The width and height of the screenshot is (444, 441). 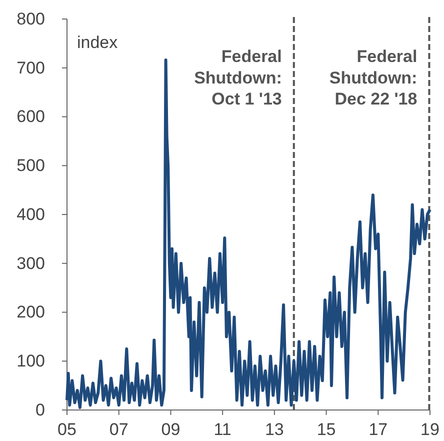 I want to click on x-tick-label: 17, so click(x=378, y=429).